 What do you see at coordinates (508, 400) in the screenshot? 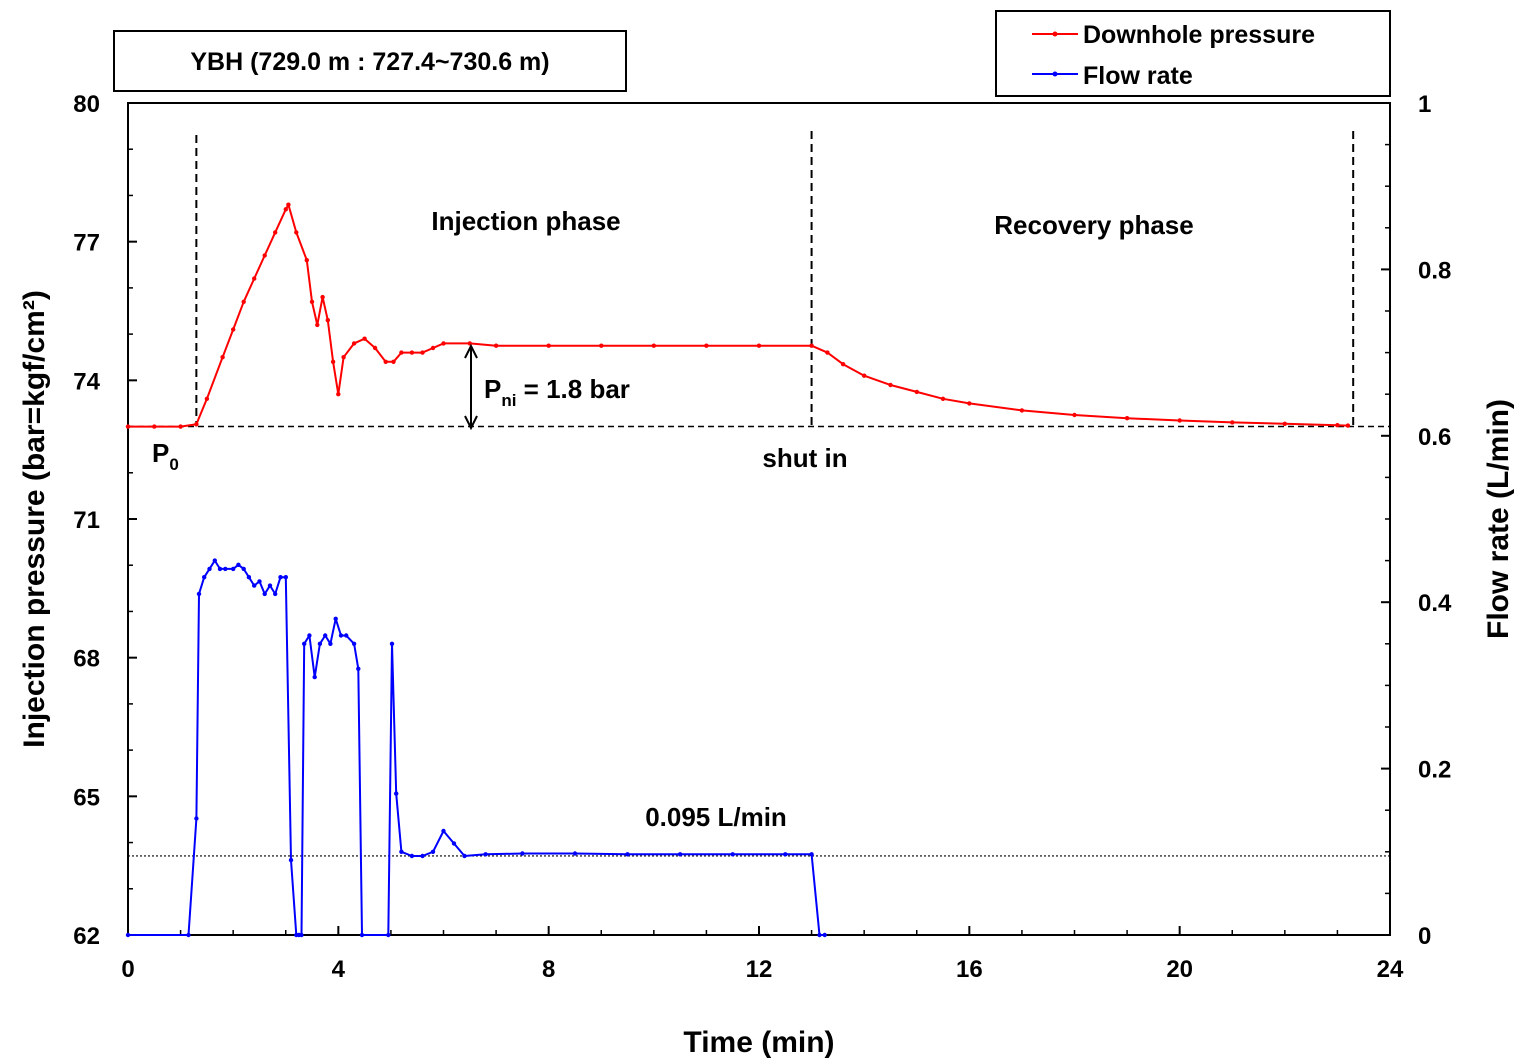
I see `pni-sub: ni` at bounding box center [508, 400].